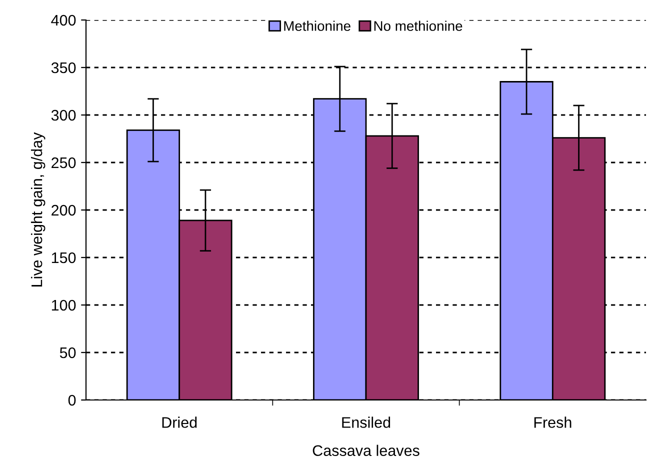 The width and height of the screenshot is (650, 470). Describe the element at coordinates (179, 422) in the screenshot. I see `x-tick-label: Dried` at that location.